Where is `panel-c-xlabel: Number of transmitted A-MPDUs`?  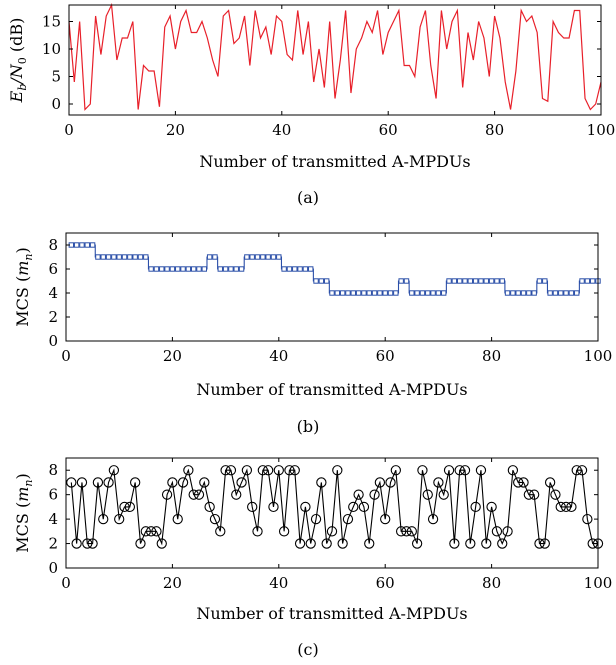
panel-c-xlabel: Number of transmitted A-MPDUs is located at coordinates (331, 613).